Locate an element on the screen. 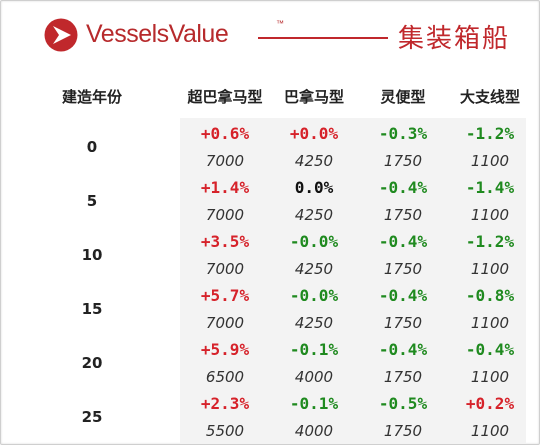 This screenshot has width=540, height=445. page-title: 集装箱船 is located at coordinates (454, 39).